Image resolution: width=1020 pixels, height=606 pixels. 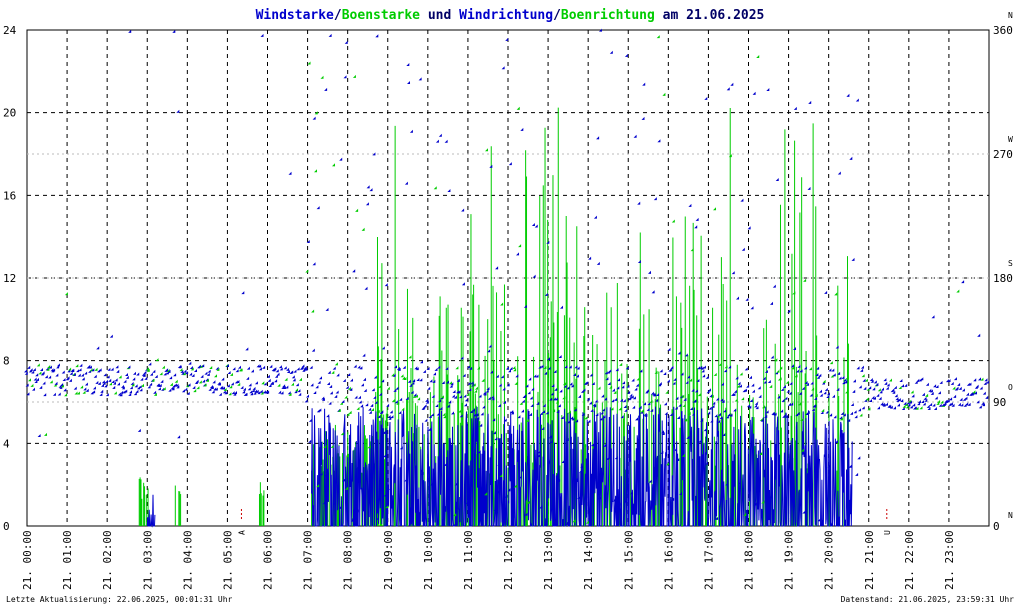 What do you see at coordinates (388, 560) in the screenshot?
I see `x-tick-label: 21. 09:00` at bounding box center [388, 560].